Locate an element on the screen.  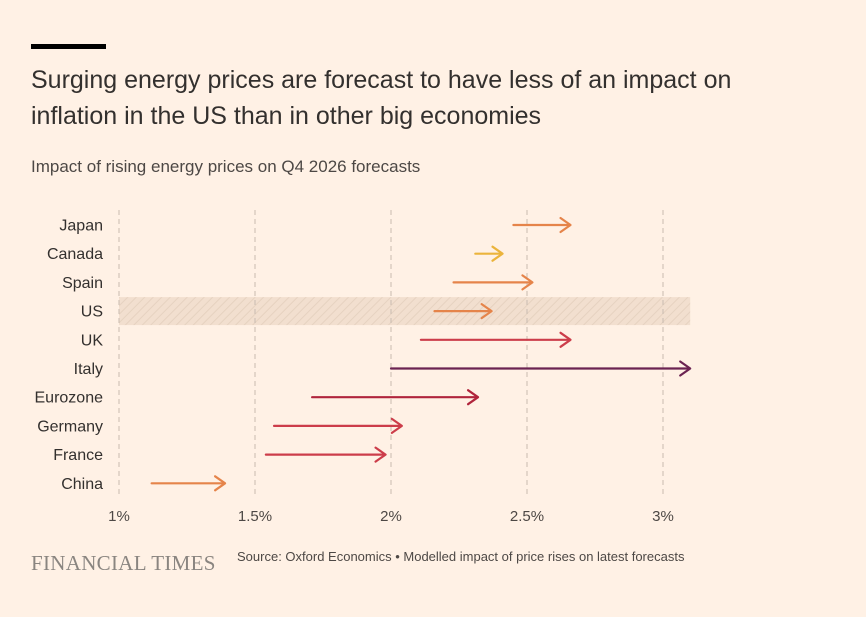
x-tick-label: 3% is located at coordinates (663, 516).